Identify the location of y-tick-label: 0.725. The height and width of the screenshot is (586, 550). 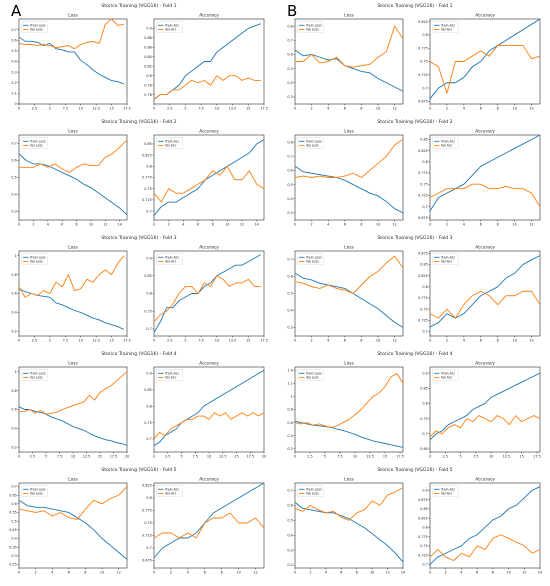
(423, 321).